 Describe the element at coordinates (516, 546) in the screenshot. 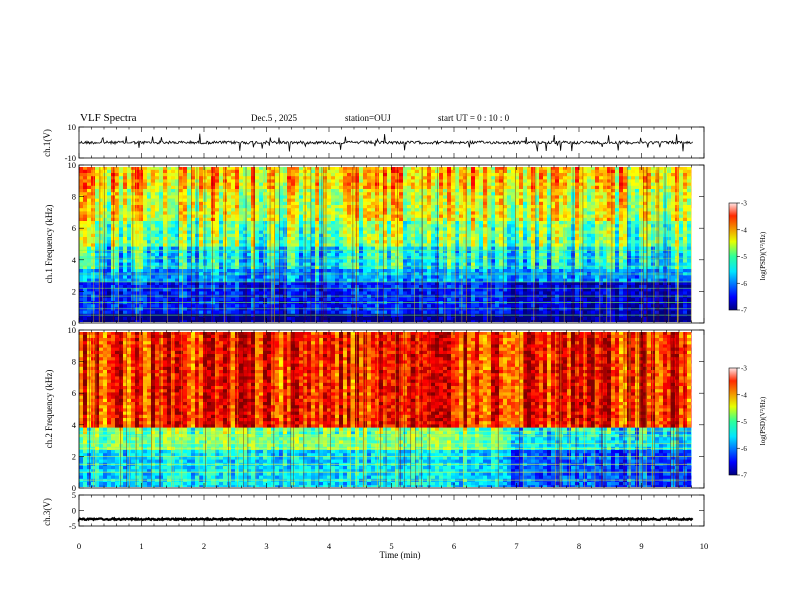

I see `x-tick-label: 7` at that location.